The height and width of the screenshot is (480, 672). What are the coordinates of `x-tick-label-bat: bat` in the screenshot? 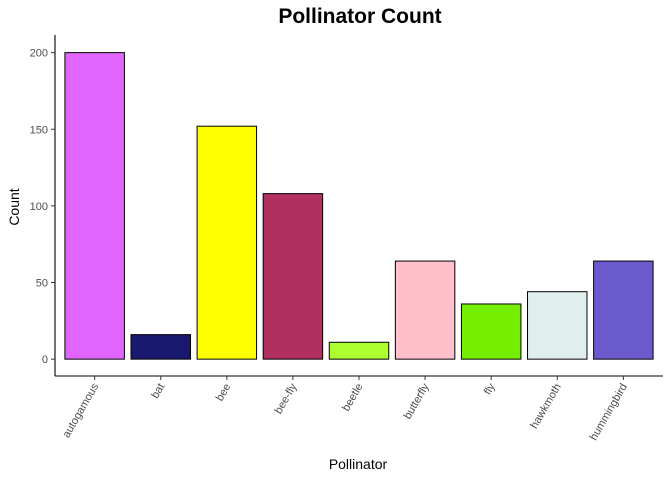 It's located at (158, 391).